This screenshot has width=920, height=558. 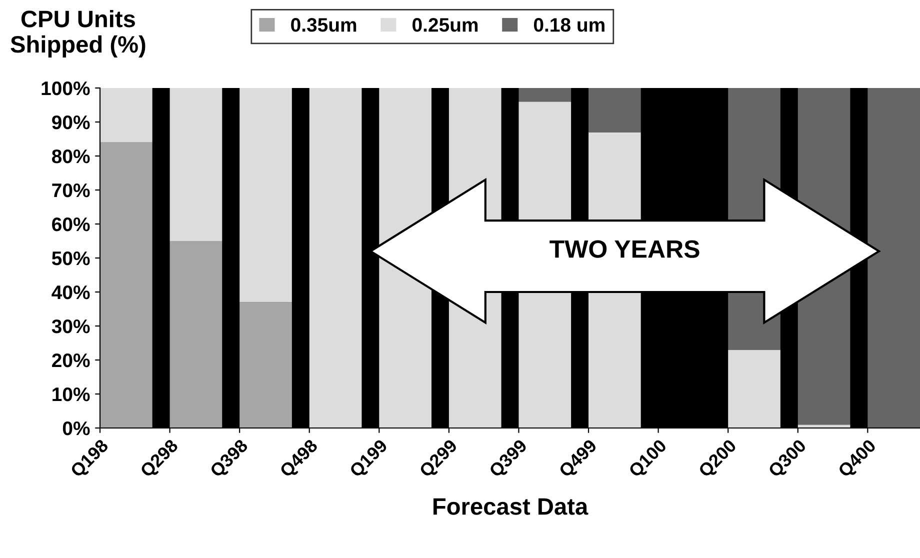 What do you see at coordinates (569, 25) in the screenshot?
I see `legend-label: 0.18 um` at bounding box center [569, 25].